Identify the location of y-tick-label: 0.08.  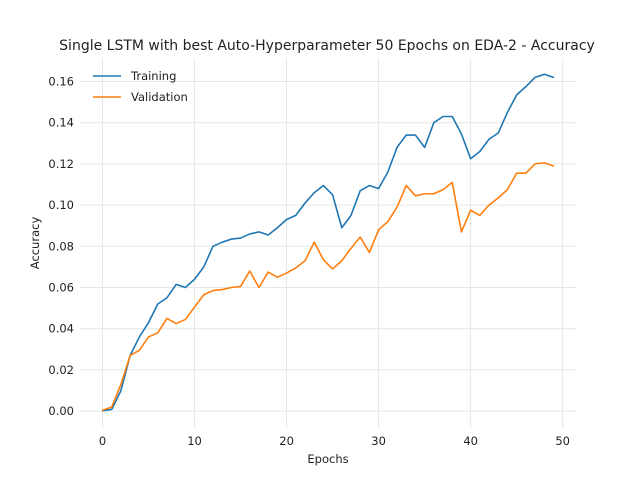
(61, 246).